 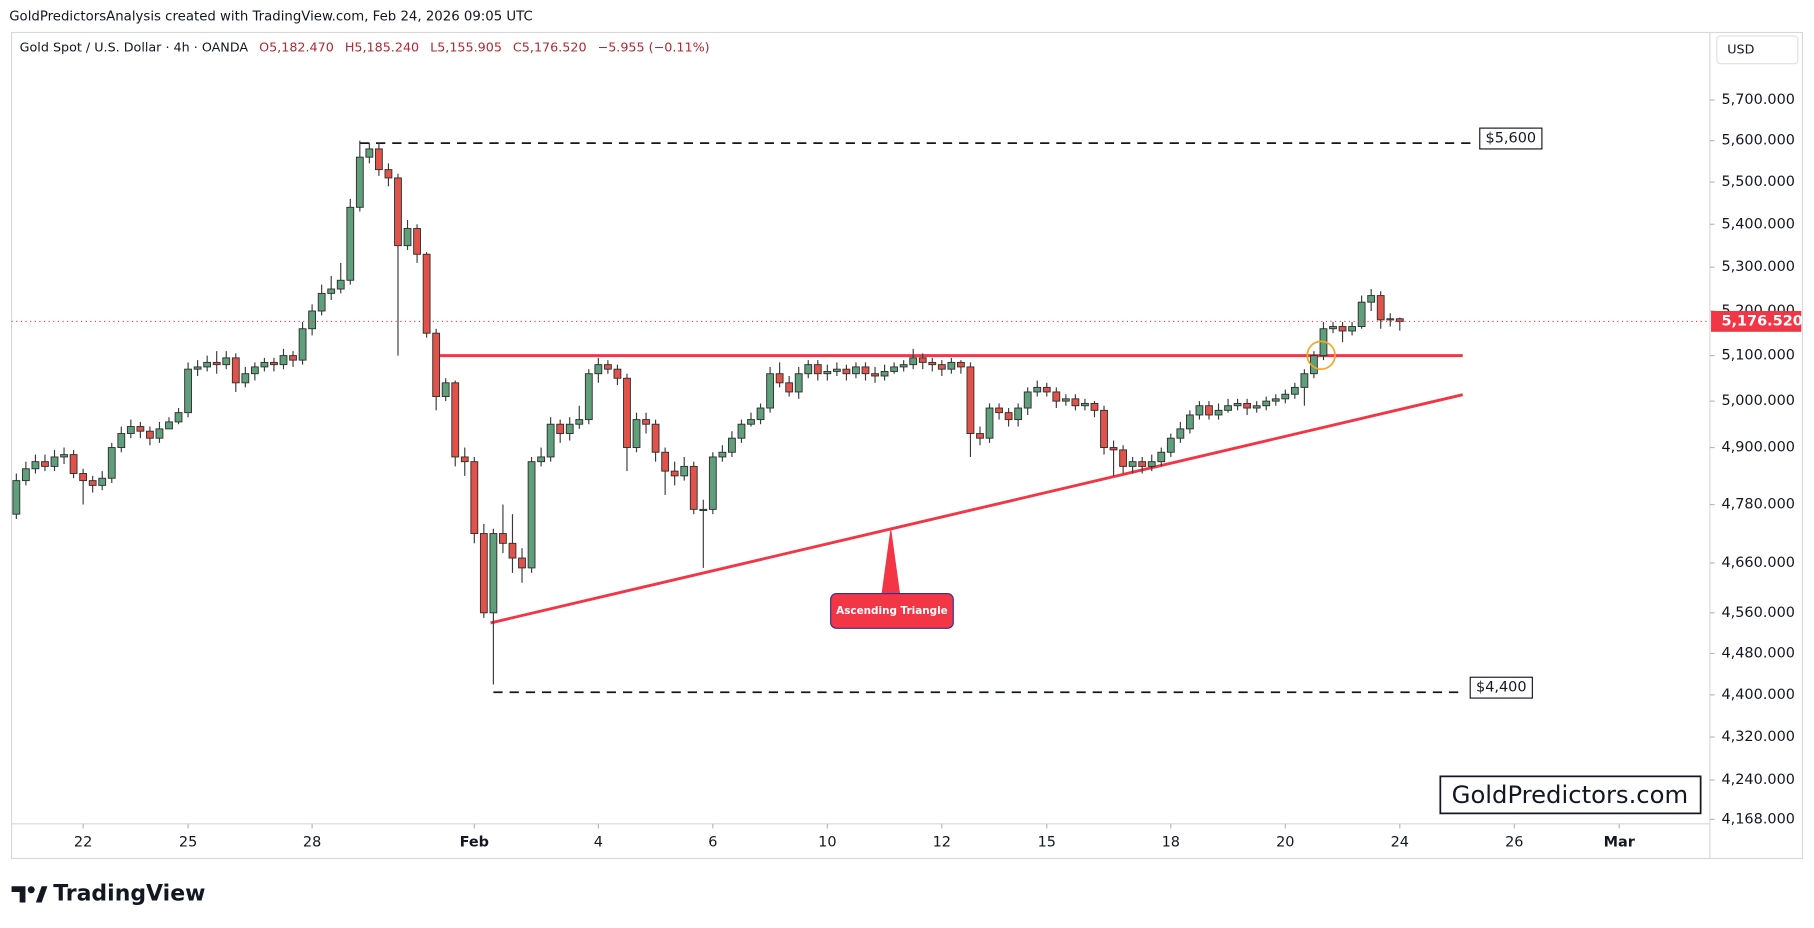 I want to click on level-label: $5,600, so click(x=1511, y=139).